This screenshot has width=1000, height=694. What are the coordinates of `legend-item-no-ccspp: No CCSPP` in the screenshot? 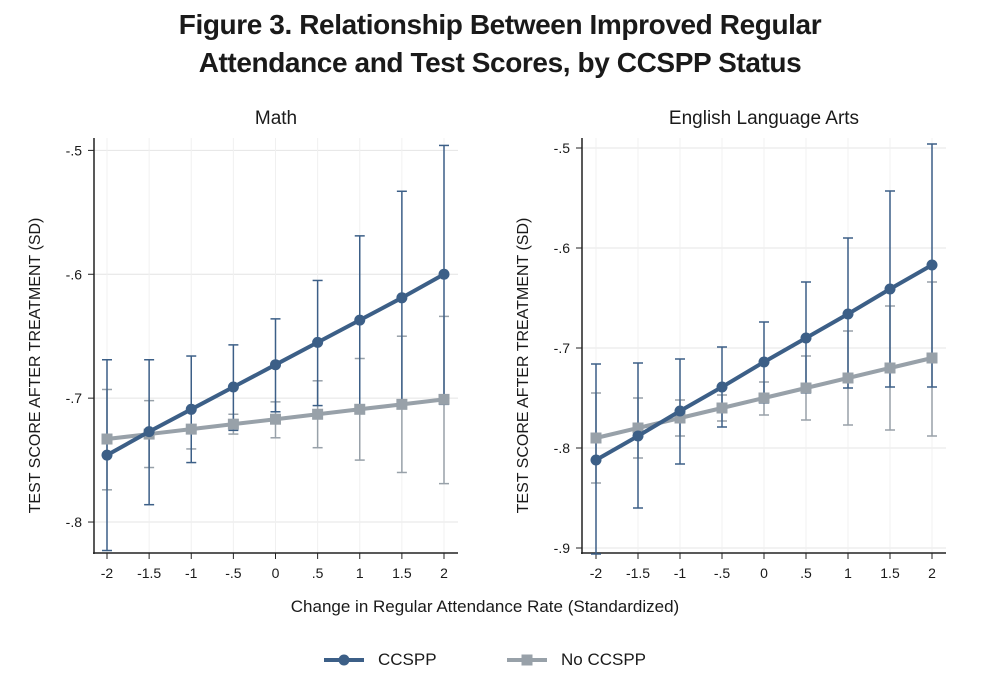 It's located at (575, 660).